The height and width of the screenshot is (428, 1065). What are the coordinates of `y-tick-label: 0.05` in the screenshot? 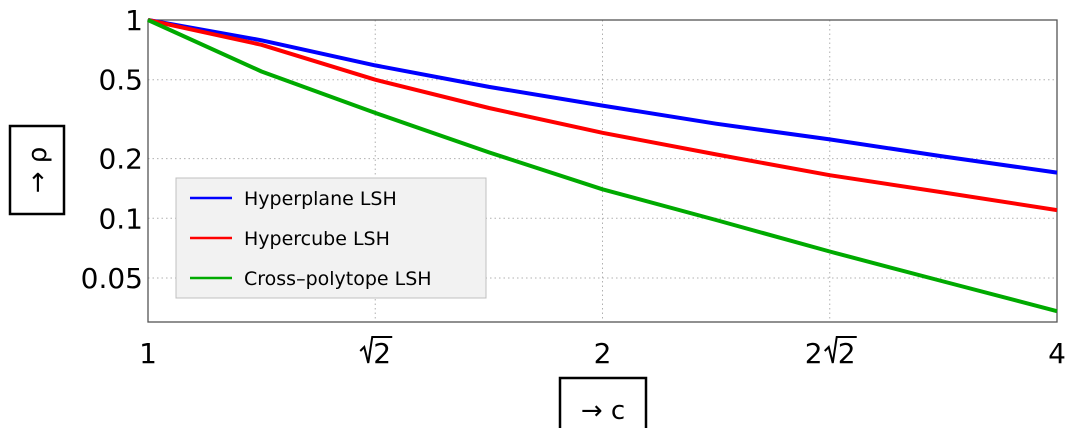 It's located at (112, 278).